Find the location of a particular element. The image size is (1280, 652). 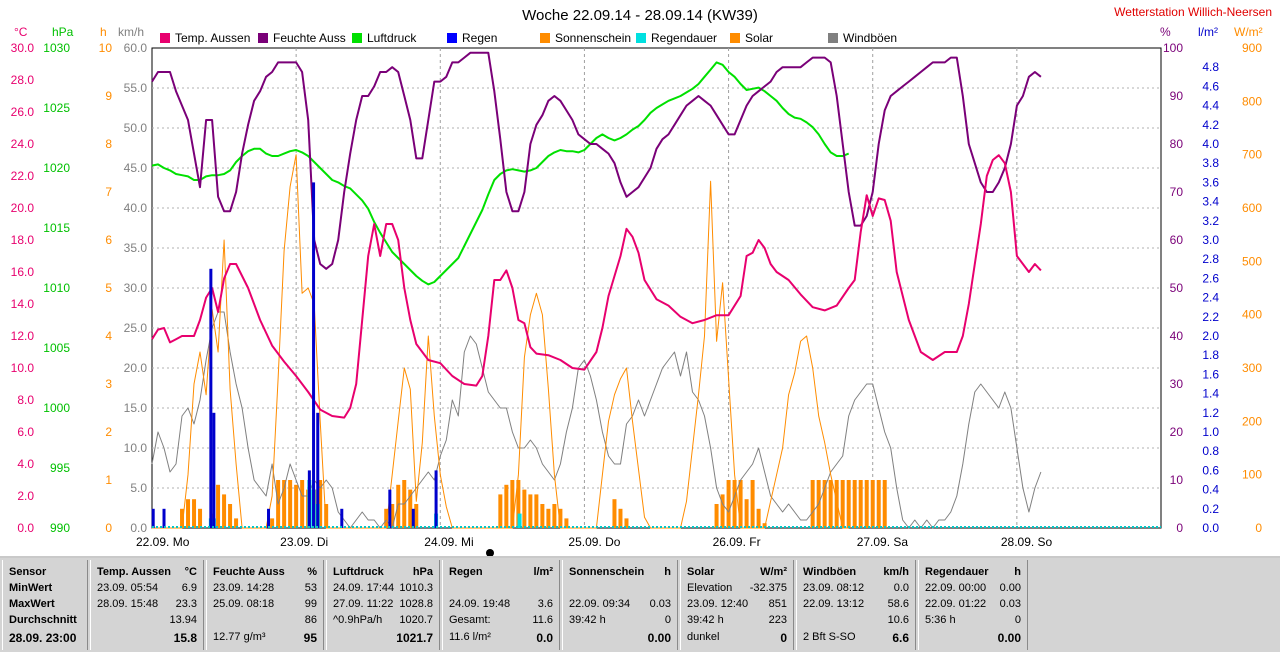

stats-row-label: Elevation is located at coordinates (710, 588).